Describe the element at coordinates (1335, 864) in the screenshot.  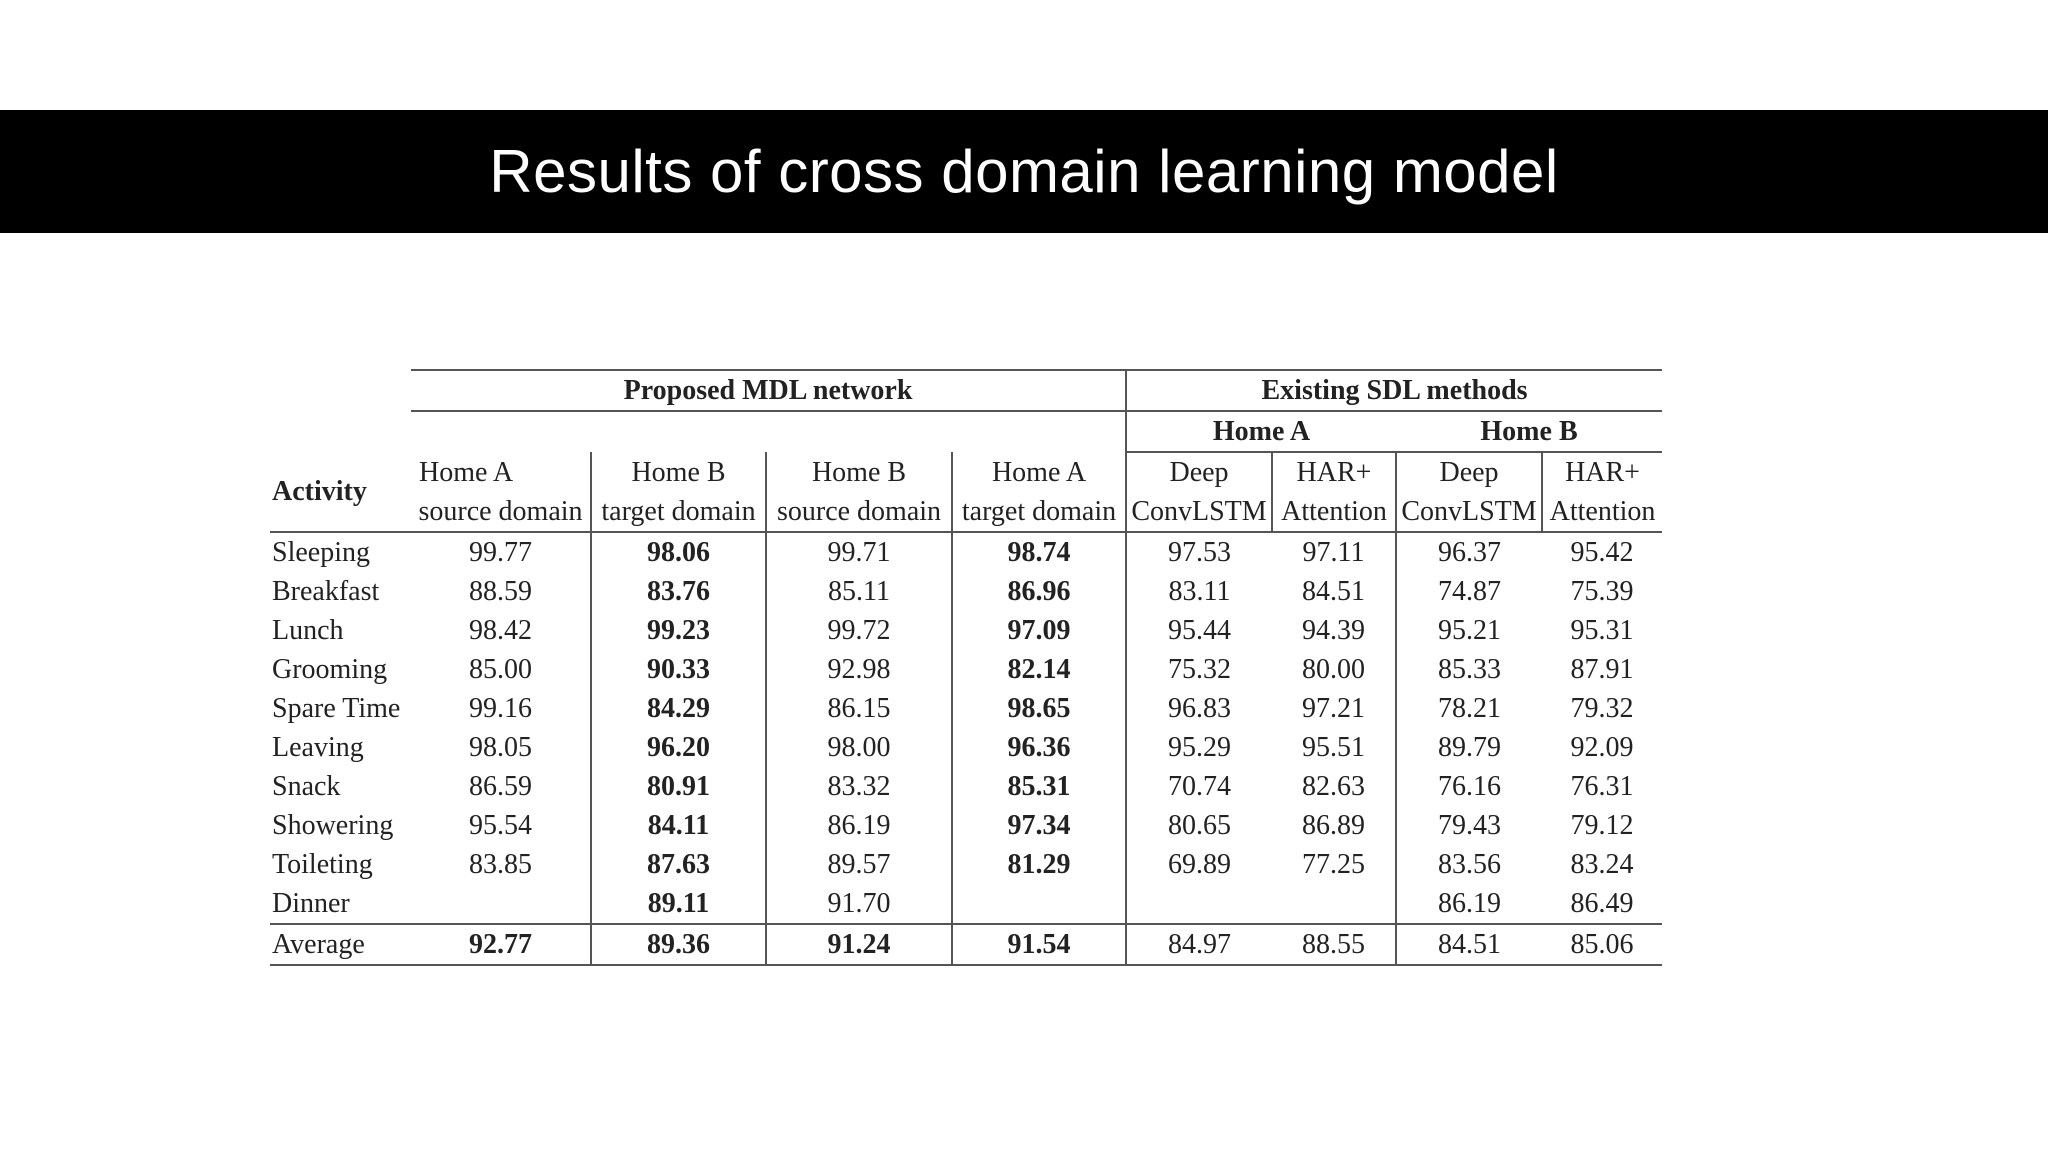
I see `value-cell: 77.25` at that location.